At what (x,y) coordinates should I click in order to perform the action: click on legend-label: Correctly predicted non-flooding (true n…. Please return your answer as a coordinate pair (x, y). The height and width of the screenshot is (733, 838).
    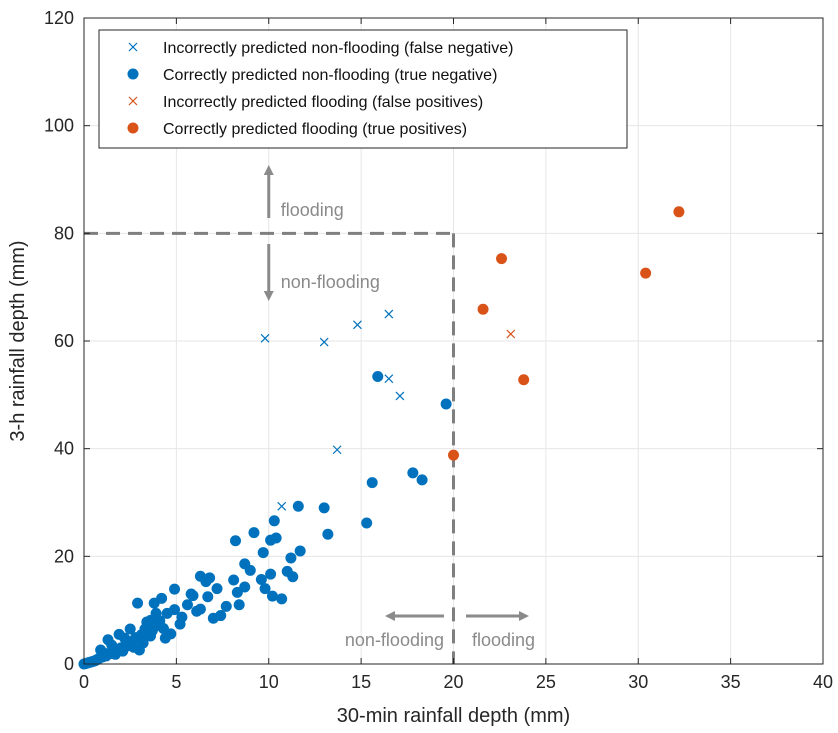
    Looking at the image, I should click on (330, 75).